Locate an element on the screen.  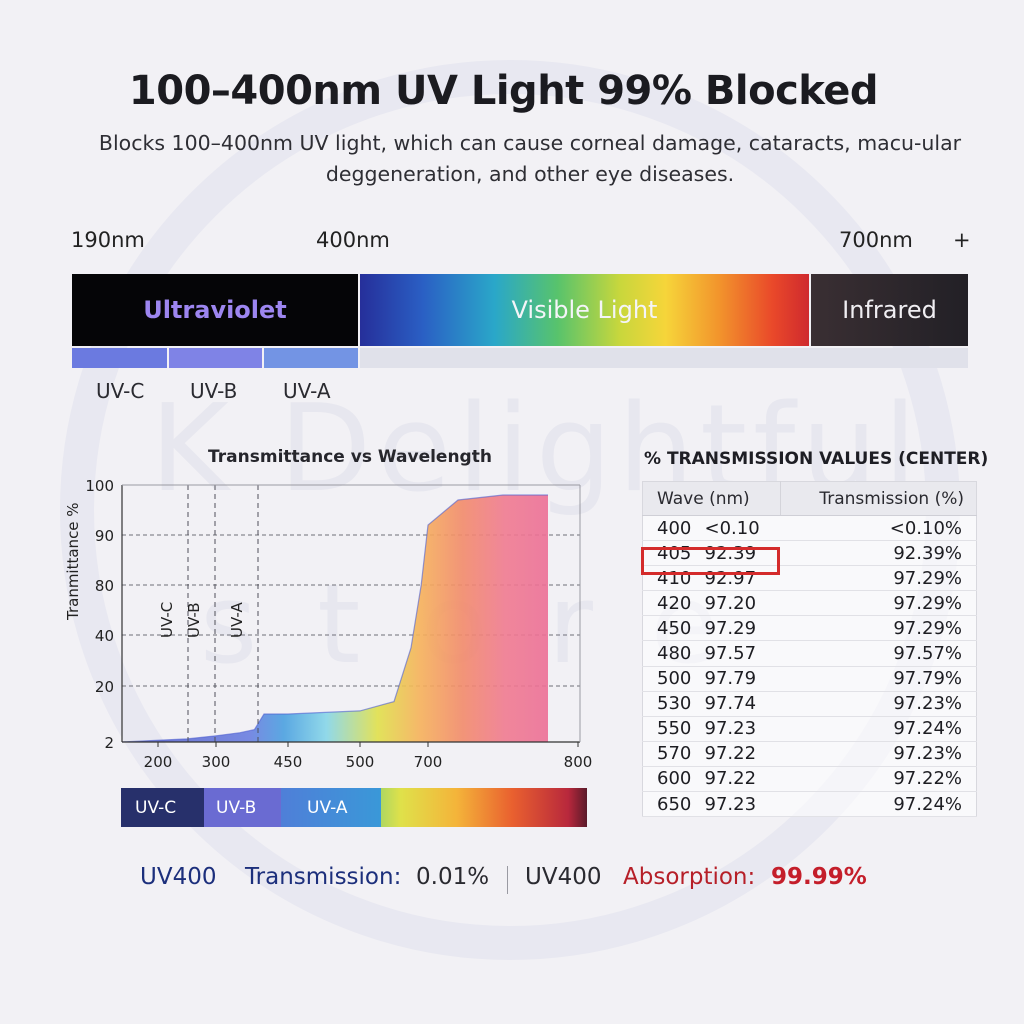
table-row: 420 97.20 97.29% is located at coordinates (809, 603).